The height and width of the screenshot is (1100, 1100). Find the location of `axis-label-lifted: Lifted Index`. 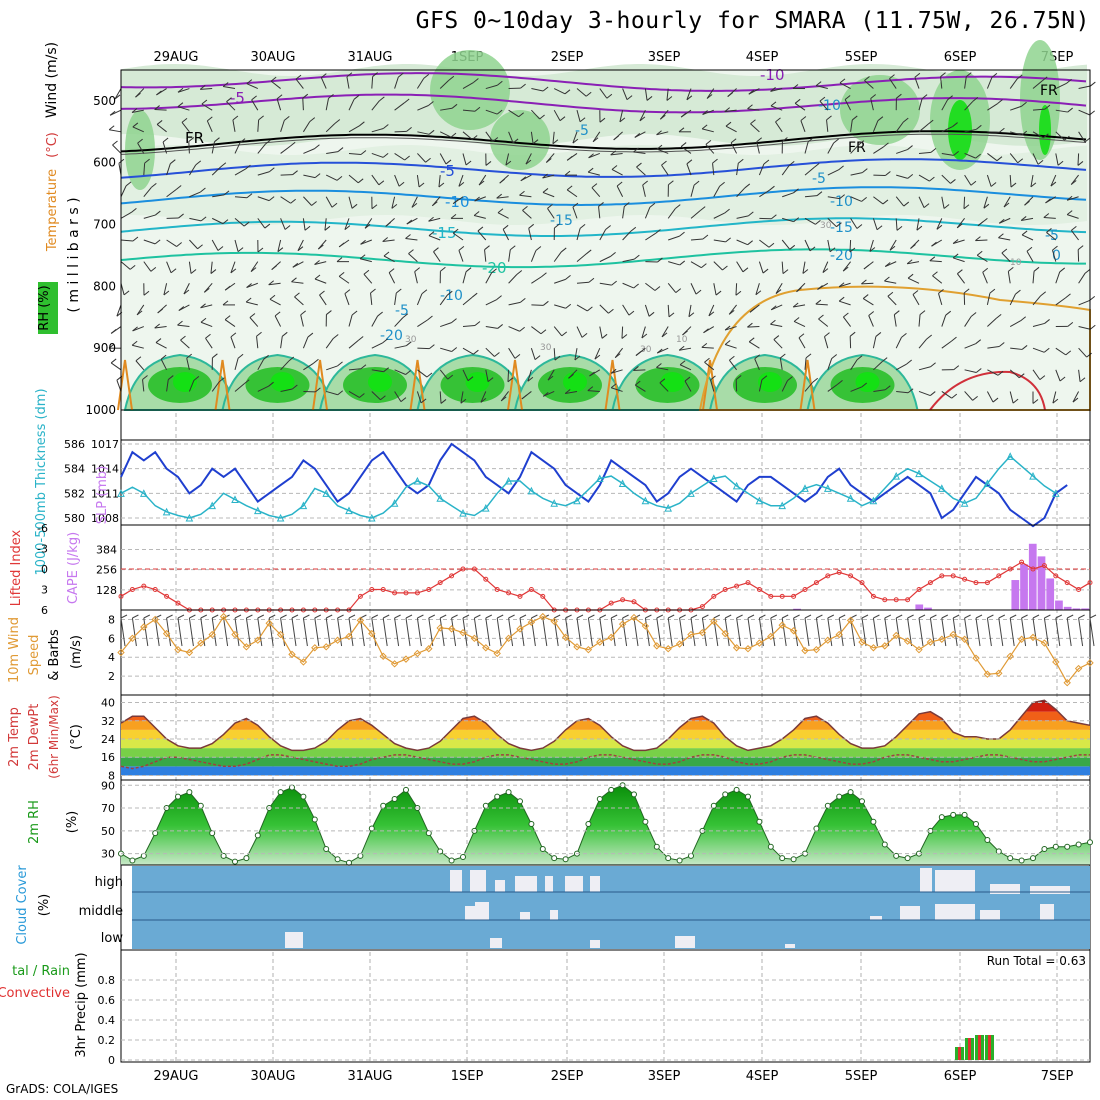

axis-label-lifted: Lifted Index is located at coordinates (16, 567).